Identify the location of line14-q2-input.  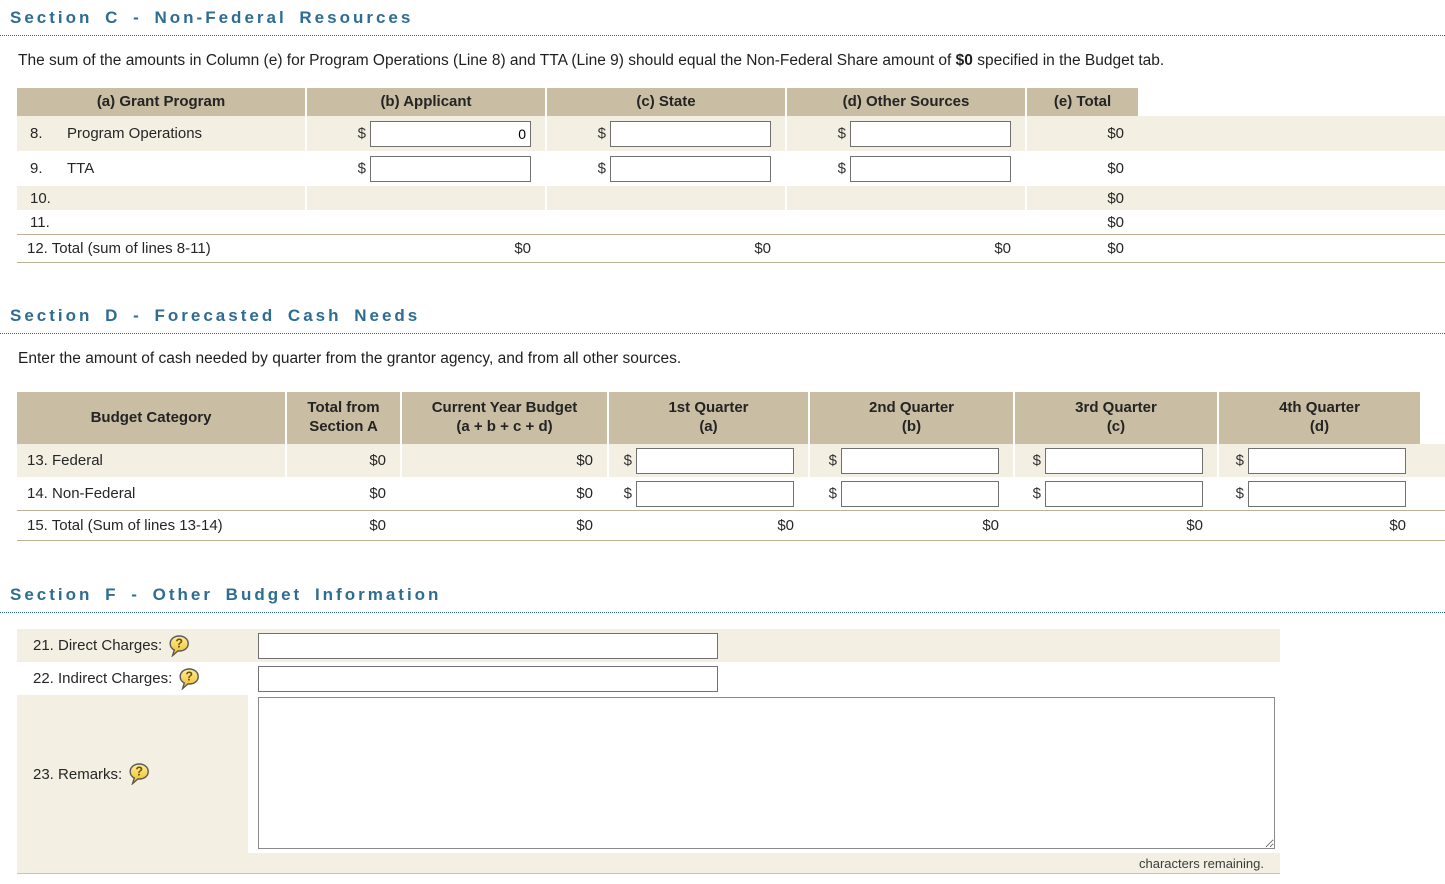
(920, 493).